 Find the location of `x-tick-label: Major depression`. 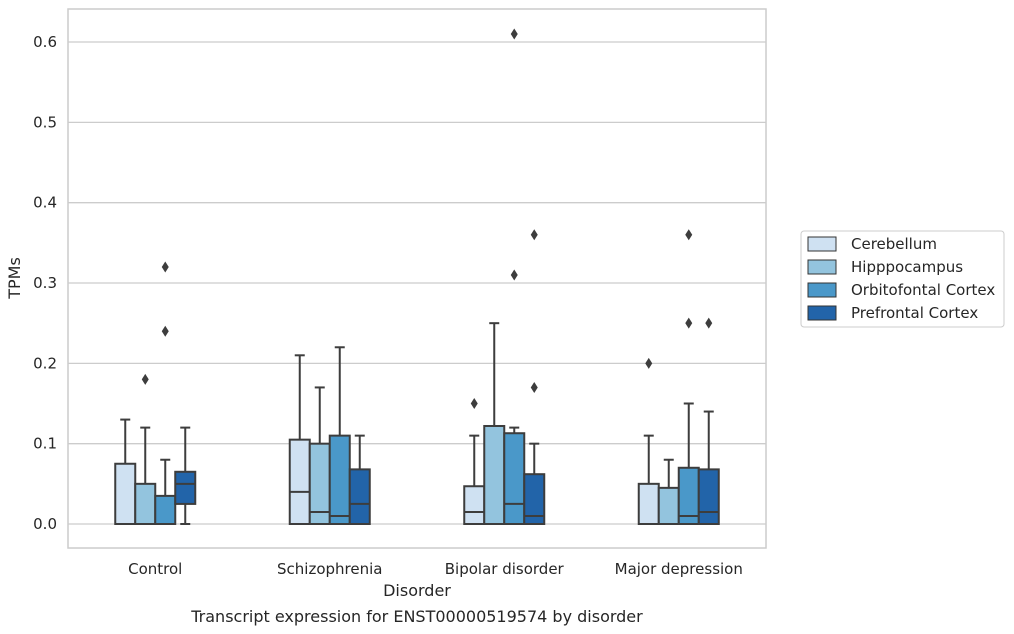

x-tick-label: Major depression is located at coordinates (679, 569).